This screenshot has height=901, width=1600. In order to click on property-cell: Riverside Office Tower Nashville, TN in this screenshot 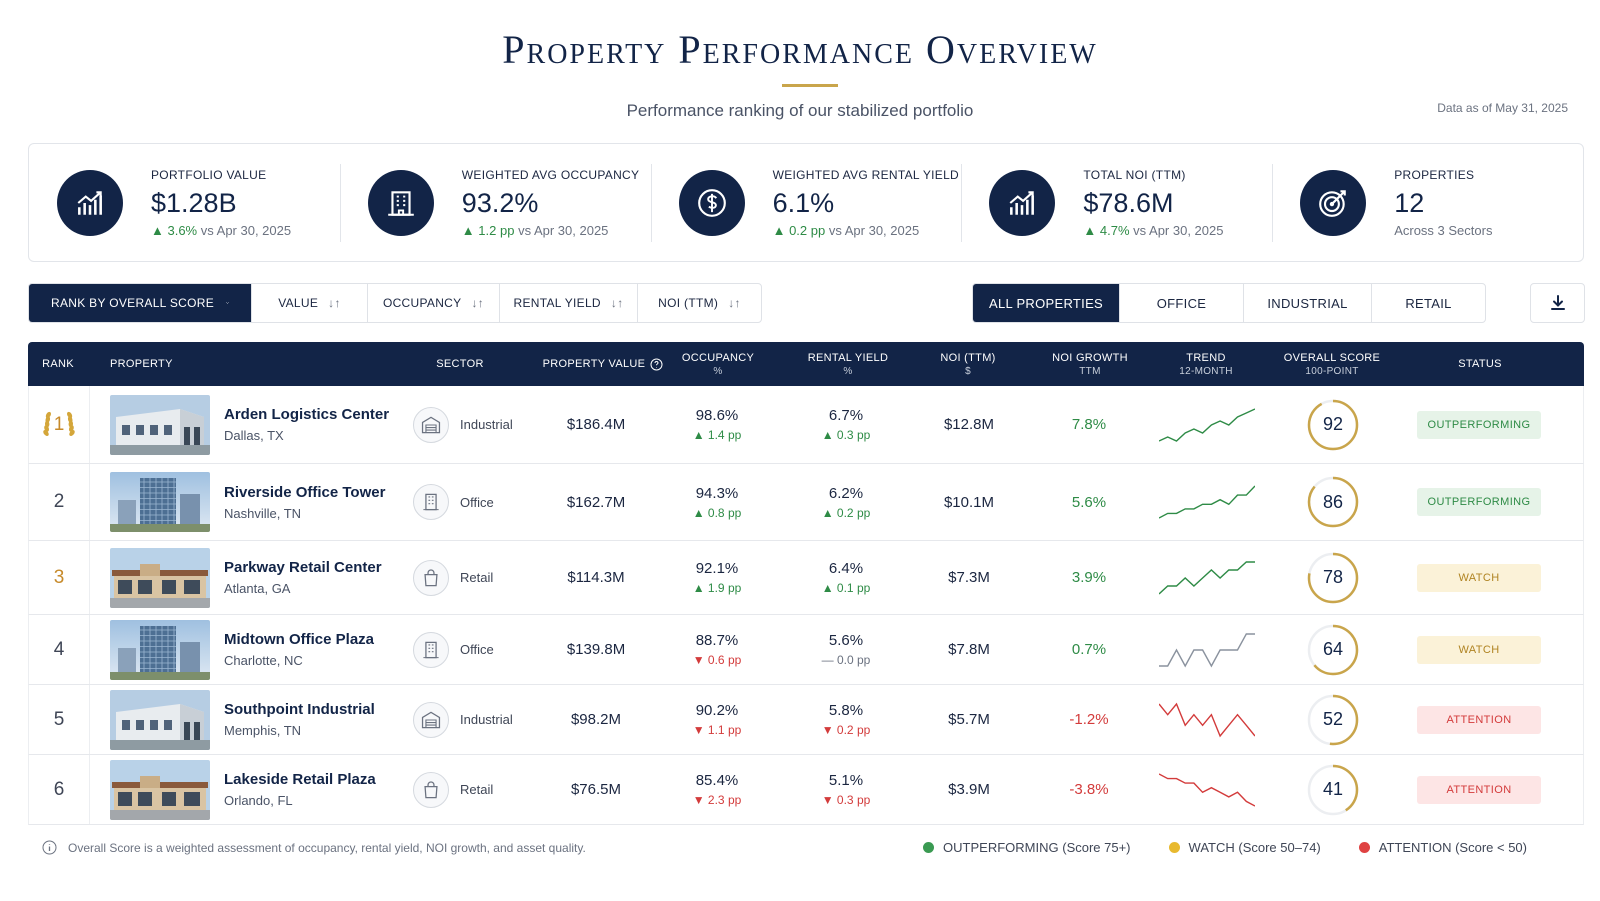, I will do `click(304, 502)`.